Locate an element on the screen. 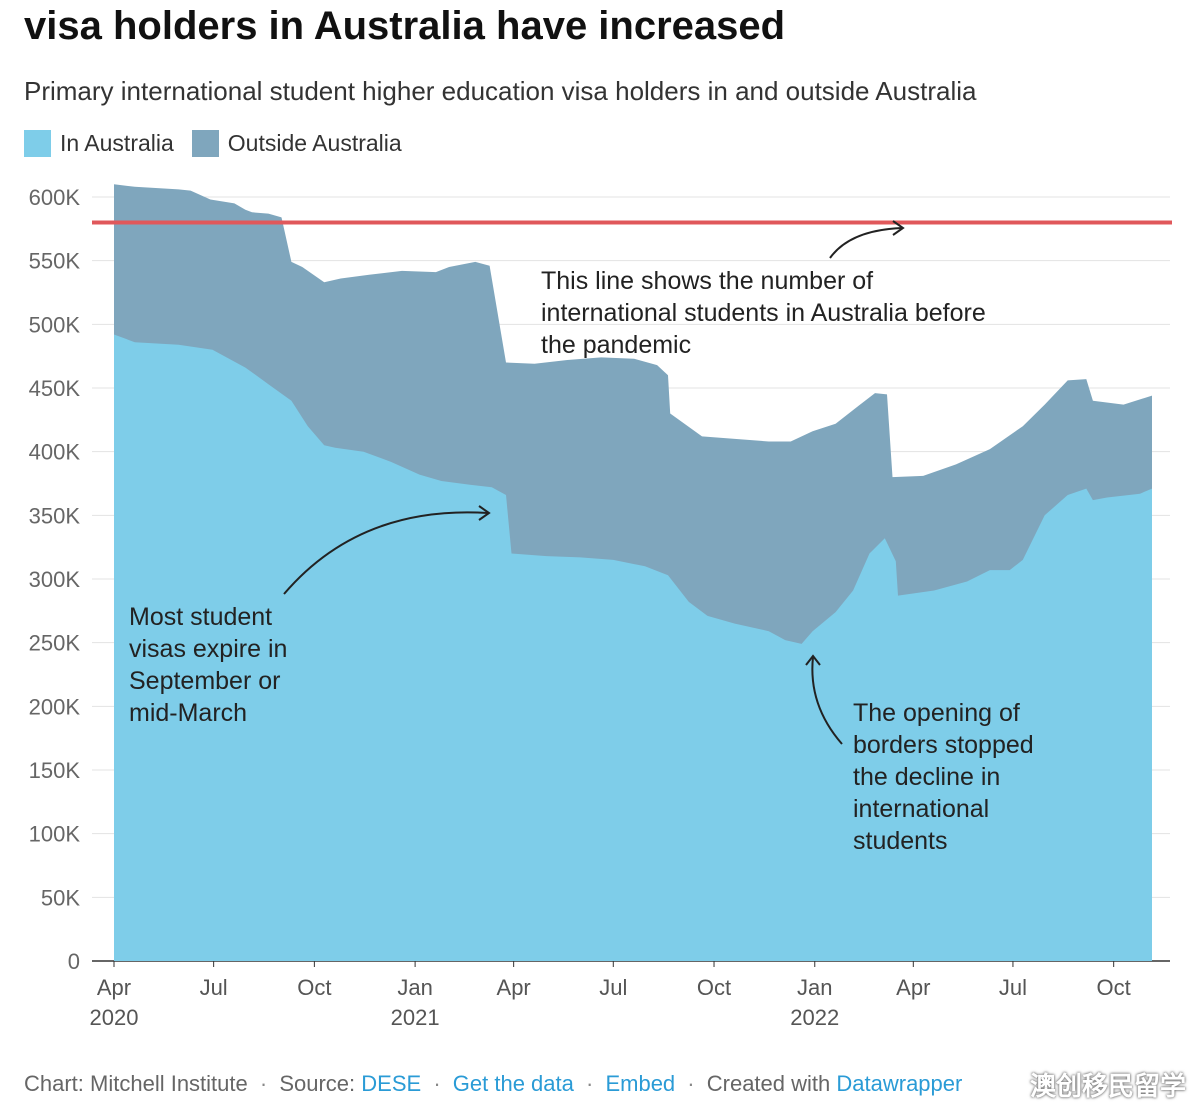  annotation-line: the decline in is located at coordinates (926, 777).